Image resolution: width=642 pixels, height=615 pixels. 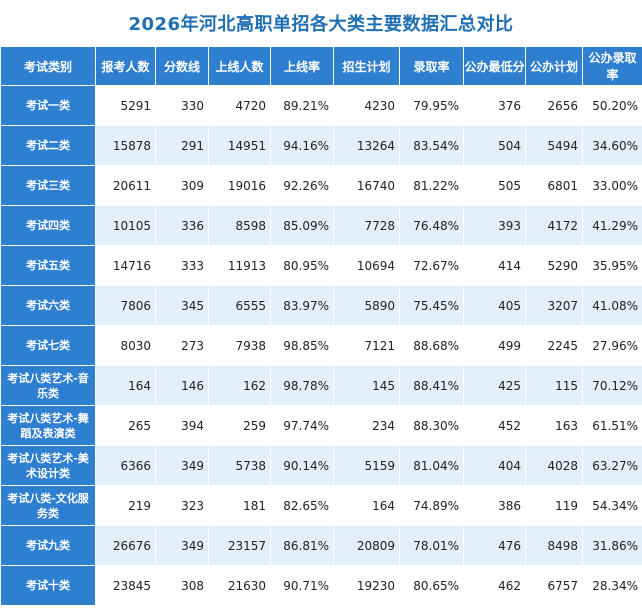 I want to click on table-cell: 16740, so click(x=366, y=185).